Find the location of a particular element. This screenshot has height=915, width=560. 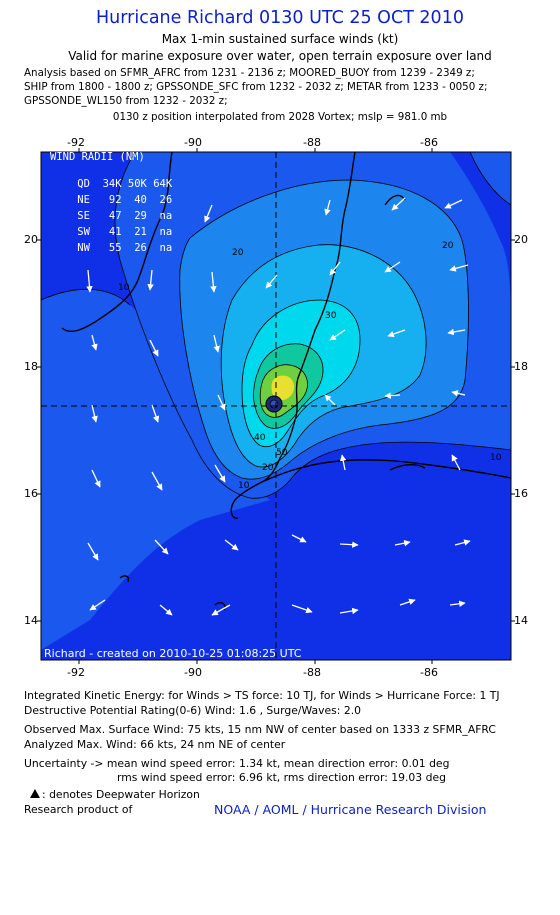

wind-radii-header-cell: 34K is located at coordinates (112, 184).